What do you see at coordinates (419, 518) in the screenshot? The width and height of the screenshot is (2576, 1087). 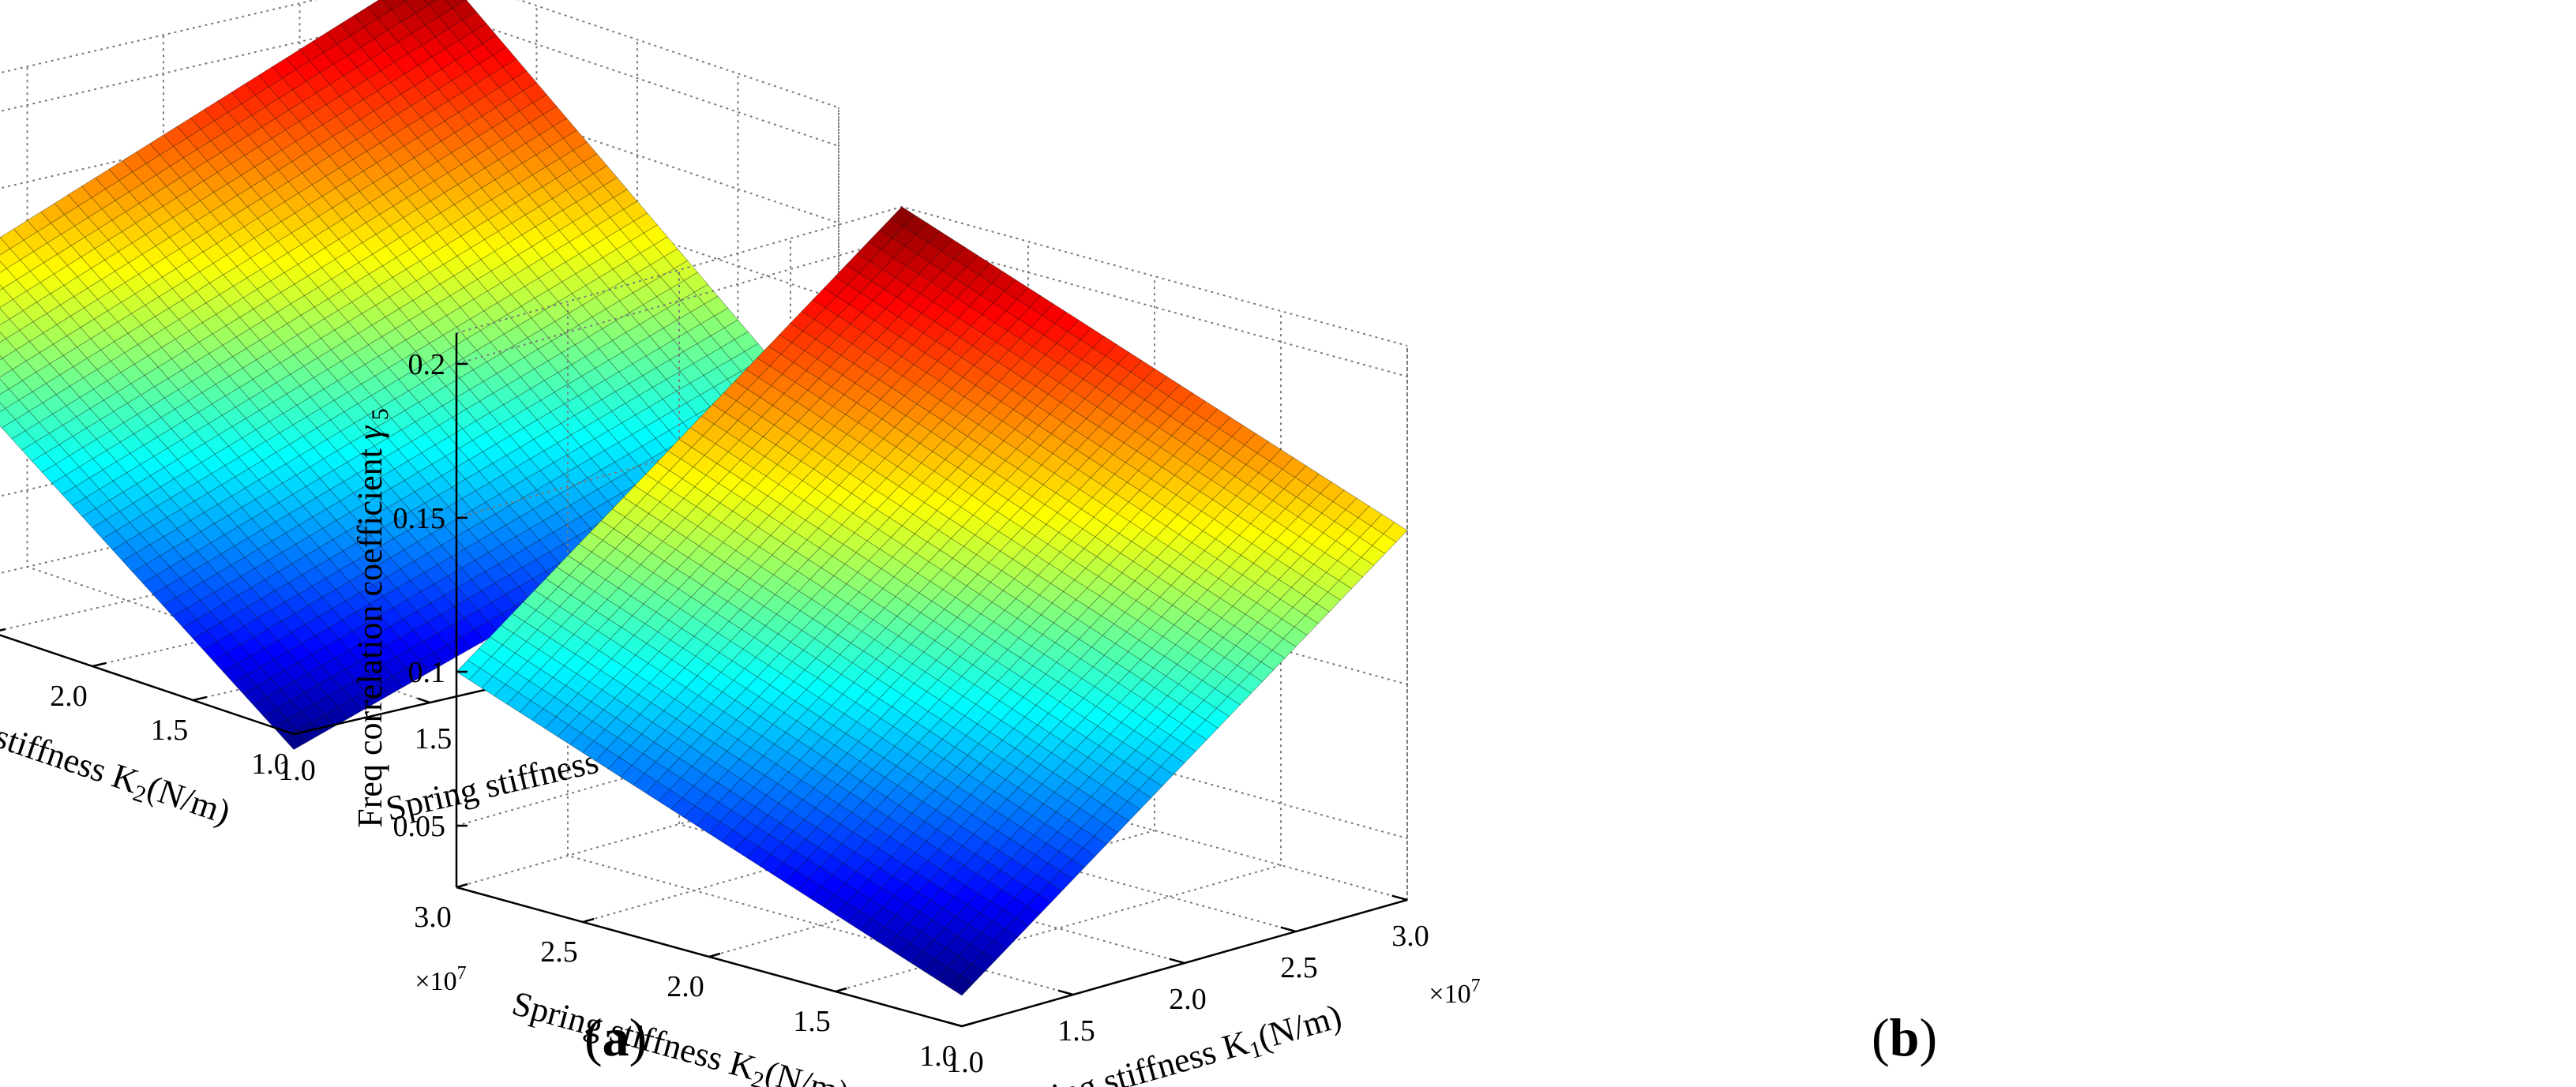 I see `z-tick-label: 0.15` at bounding box center [419, 518].